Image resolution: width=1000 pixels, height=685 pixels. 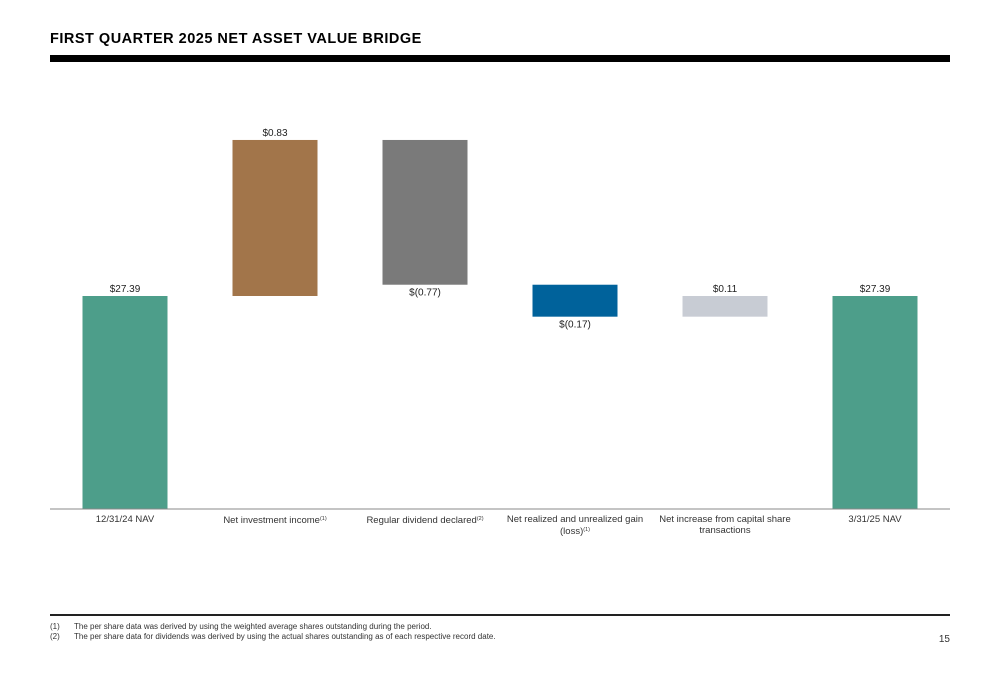 I want to click on x-label-text-1: 12/31/24 NAV, so click(x=125, y=519).